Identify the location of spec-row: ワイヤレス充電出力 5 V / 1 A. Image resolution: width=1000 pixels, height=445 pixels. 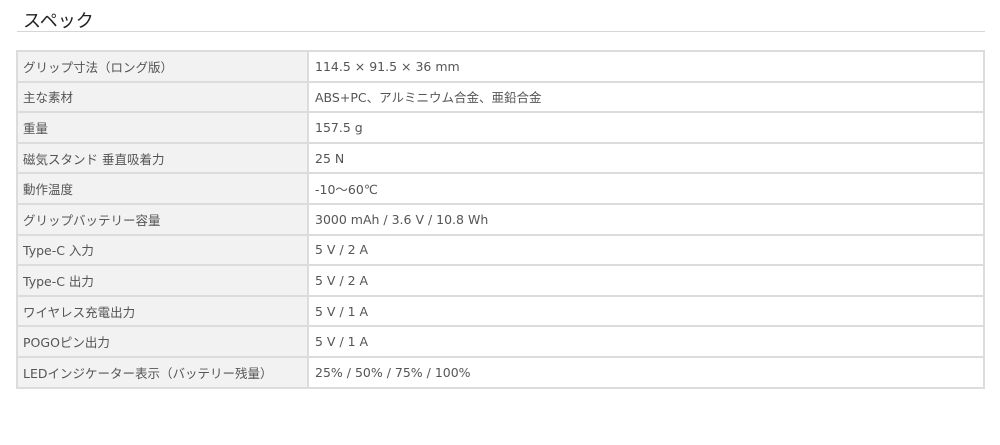
(500, 311).